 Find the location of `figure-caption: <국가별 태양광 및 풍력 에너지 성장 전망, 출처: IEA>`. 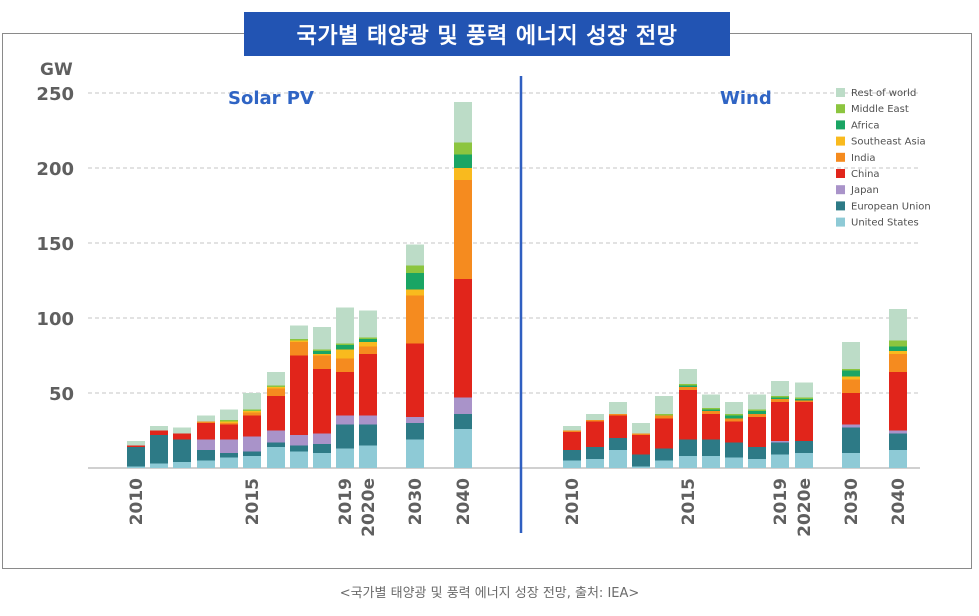

figure-caption: <국가별 태양광 및 풍력 에너지 성장 전망, 출처: IEA> is located at coordinates (489, 593).